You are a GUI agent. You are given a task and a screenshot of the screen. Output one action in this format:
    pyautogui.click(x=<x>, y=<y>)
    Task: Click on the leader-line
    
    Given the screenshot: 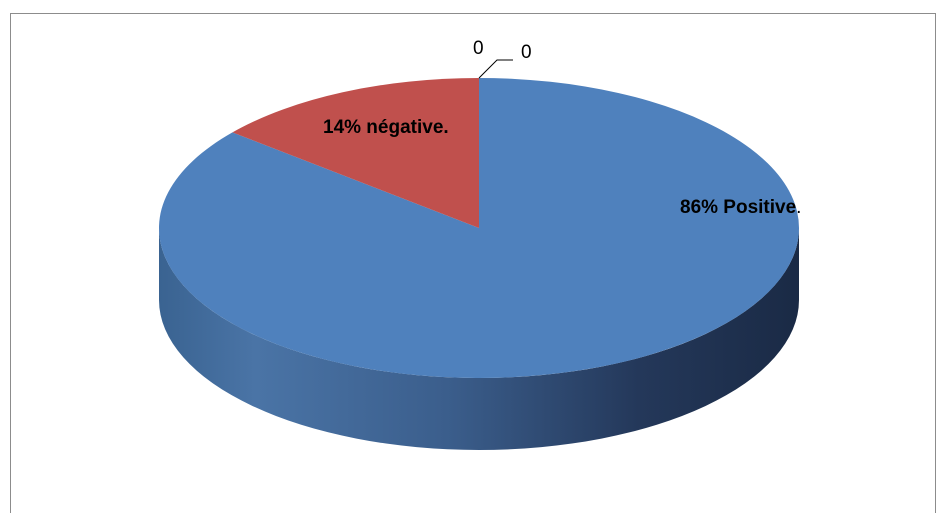 What is the action you would take?
    pyautogui.click(x=495, y=69)
    